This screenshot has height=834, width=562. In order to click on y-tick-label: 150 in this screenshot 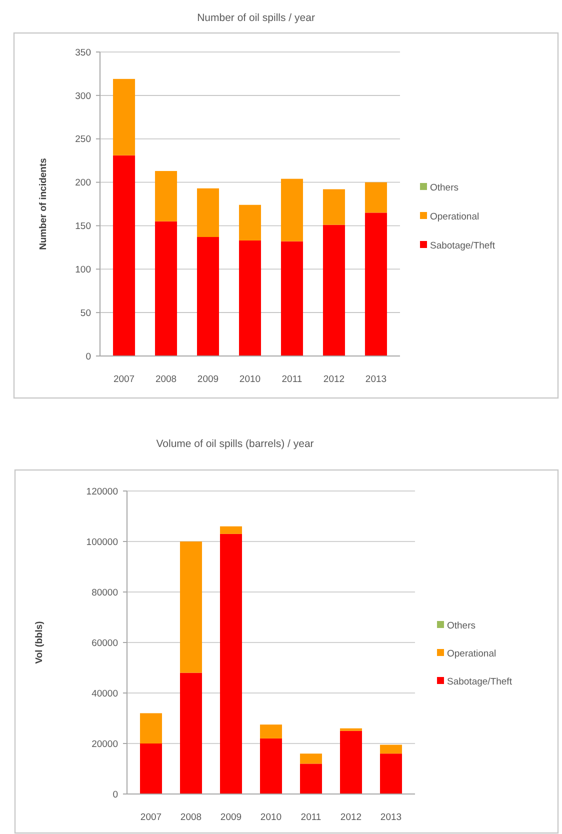, I will do `click(83, 226)`.